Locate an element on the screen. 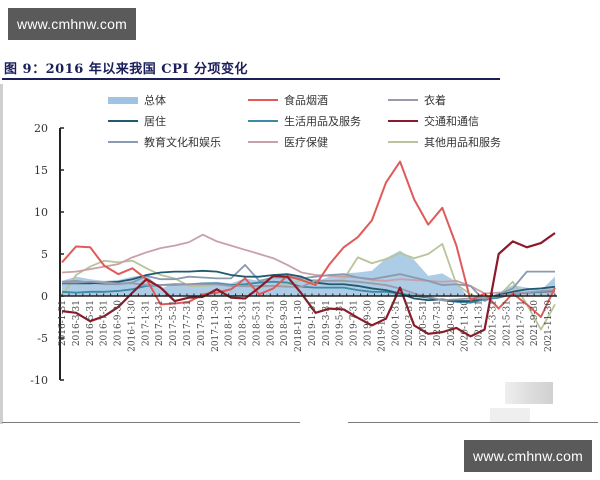 Image resolution: width=600 pixels, height=480 pixels. x-tick-label: 2017-3-31 is located at coordinates (160, 323).